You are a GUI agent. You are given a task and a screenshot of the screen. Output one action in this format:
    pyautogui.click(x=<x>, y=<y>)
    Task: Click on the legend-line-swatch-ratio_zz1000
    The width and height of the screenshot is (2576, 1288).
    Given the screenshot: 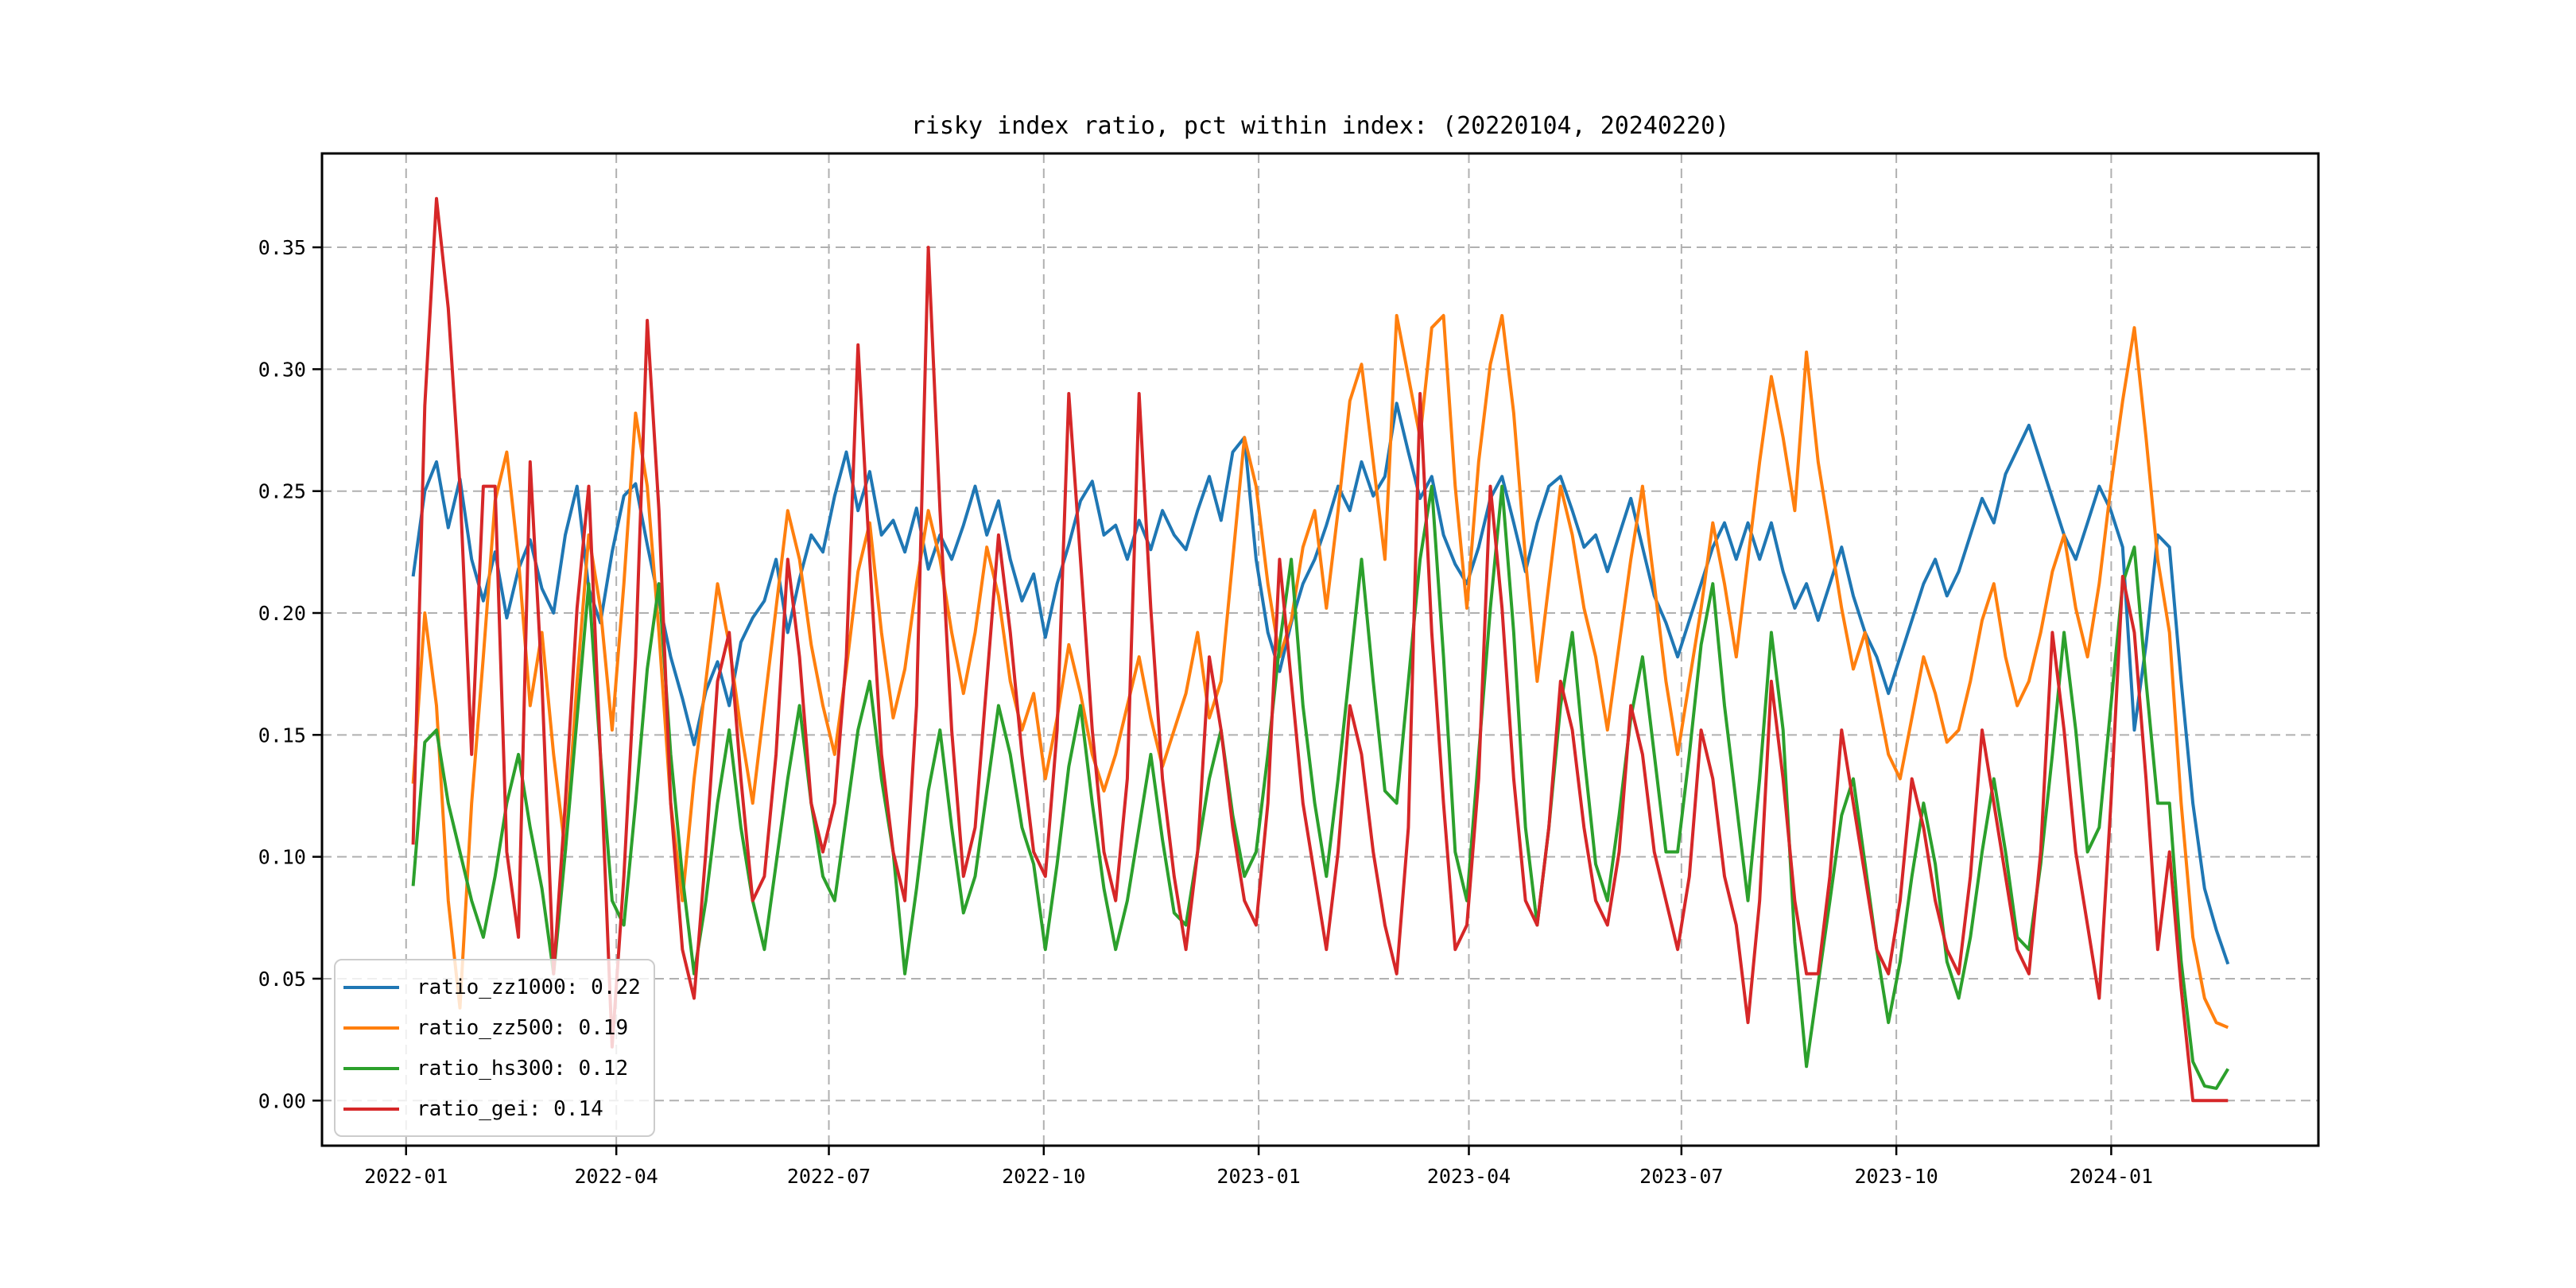 What is the action you would take?
    pyautogui.click(x=371, y=987)
    